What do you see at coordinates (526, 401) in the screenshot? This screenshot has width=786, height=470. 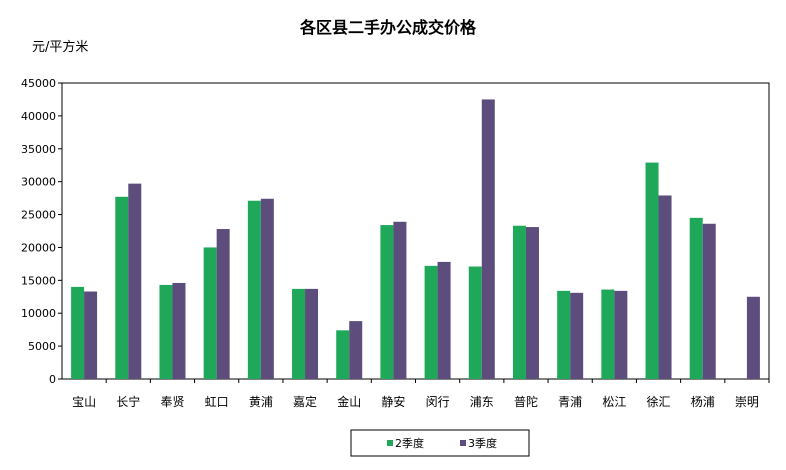 I see `x-category-label: 普陀` at bounding box center [526, 401].